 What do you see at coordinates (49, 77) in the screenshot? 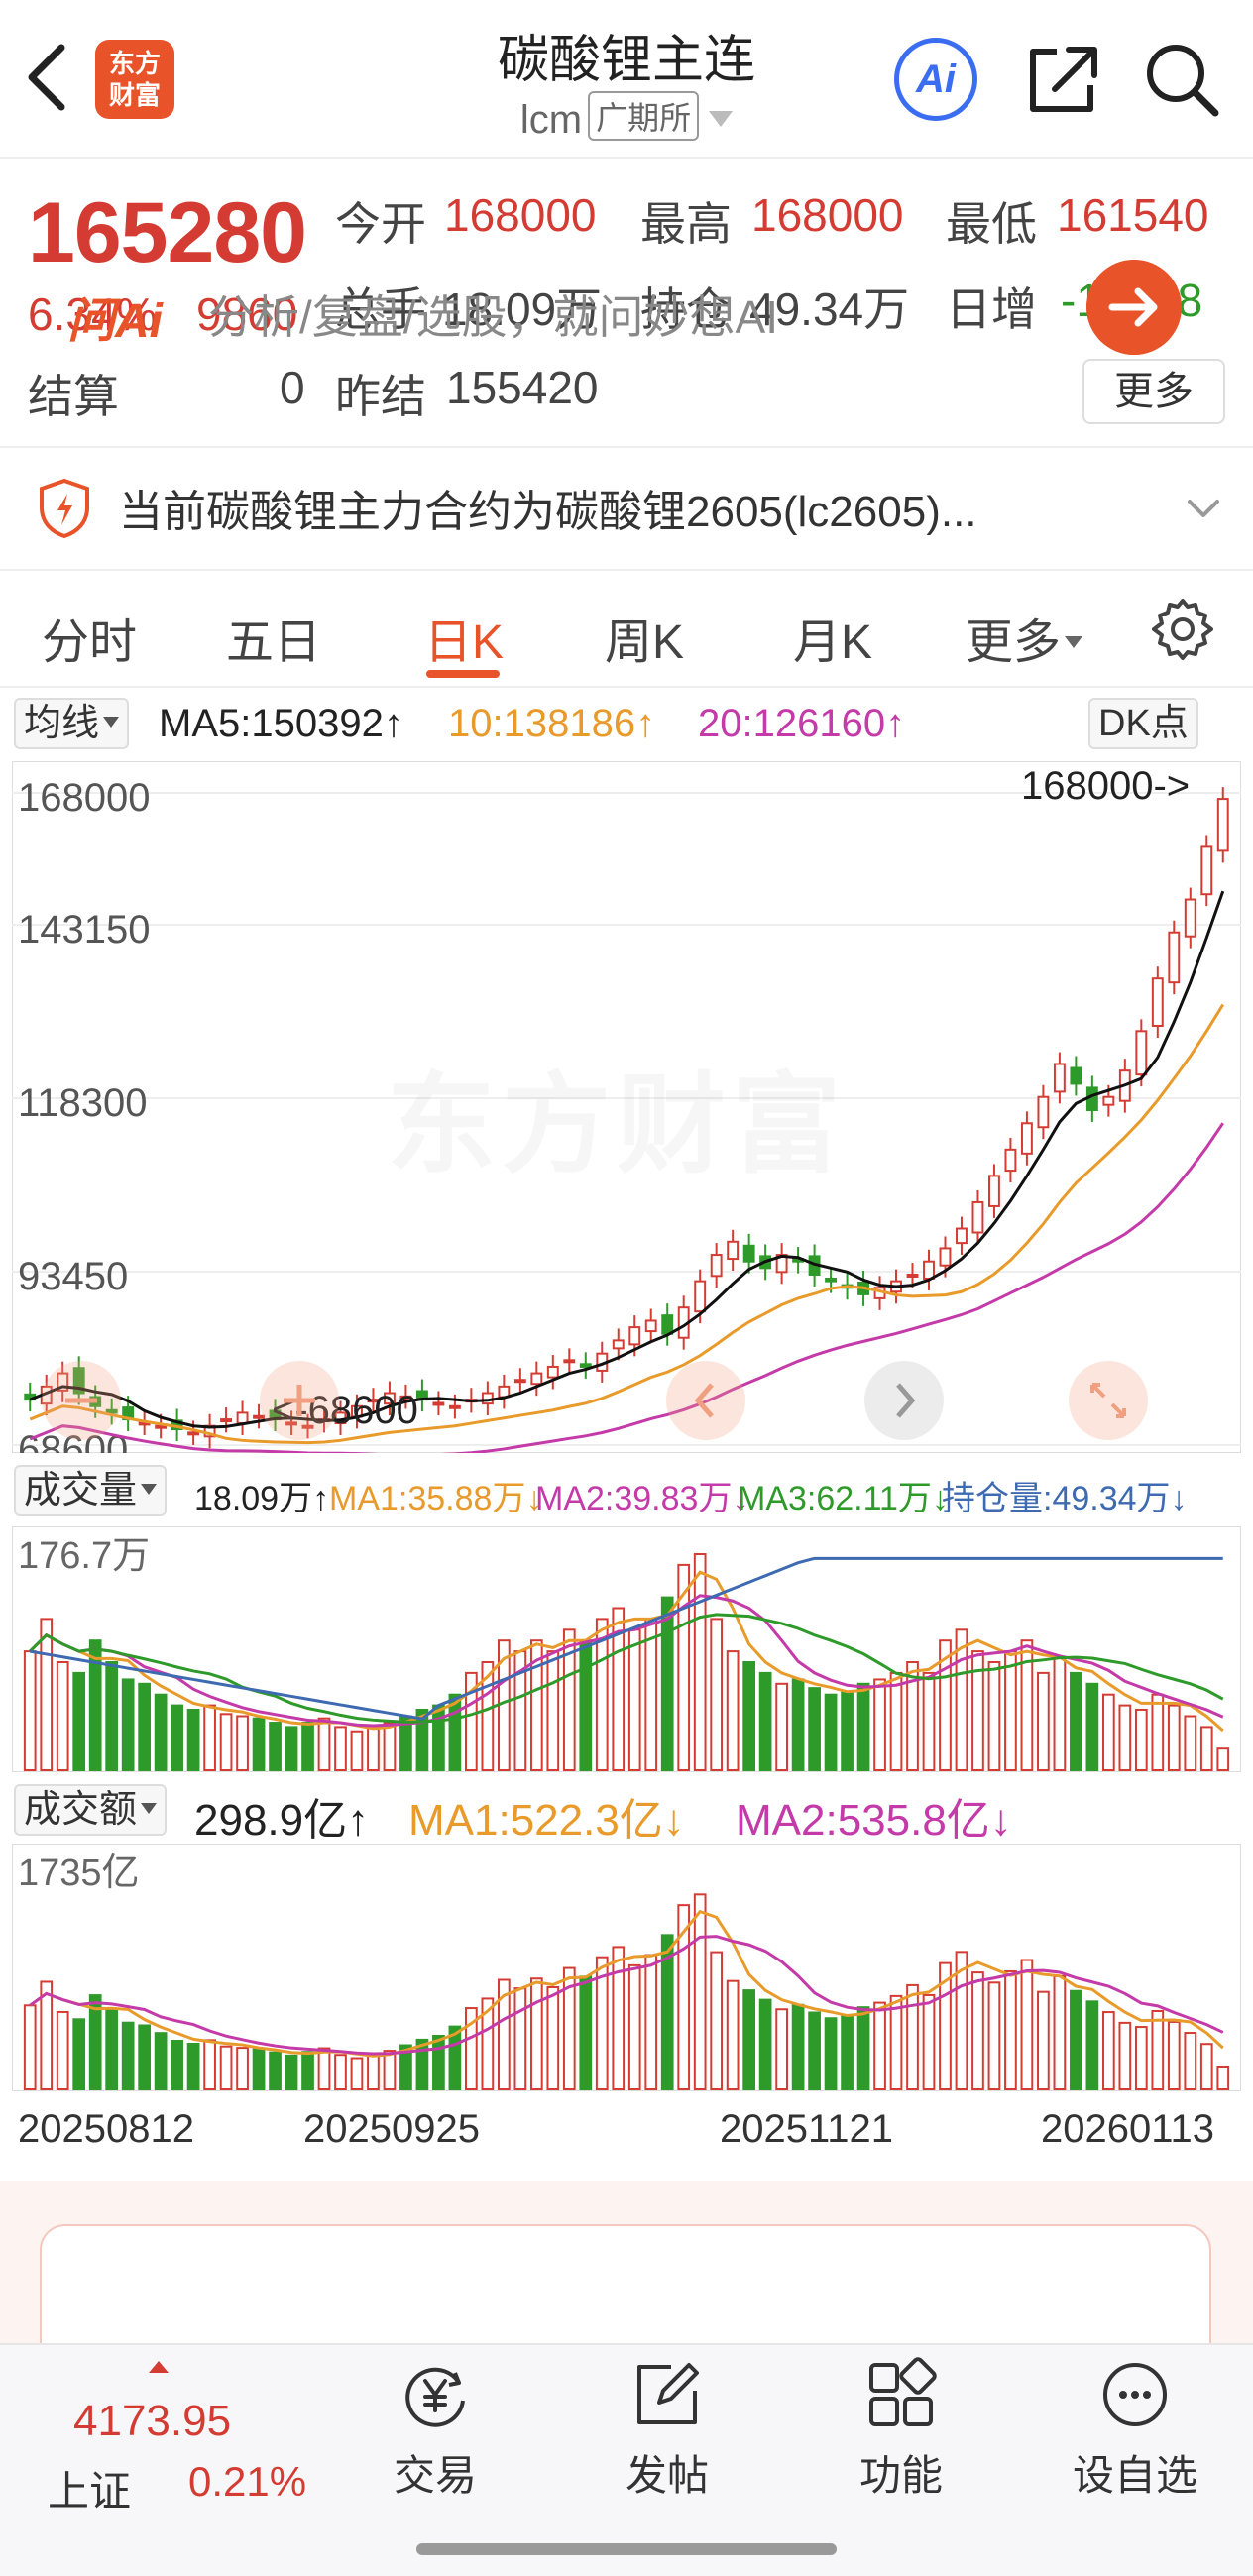
I see `back-arrow-icon` at bounding box center [49, 77].